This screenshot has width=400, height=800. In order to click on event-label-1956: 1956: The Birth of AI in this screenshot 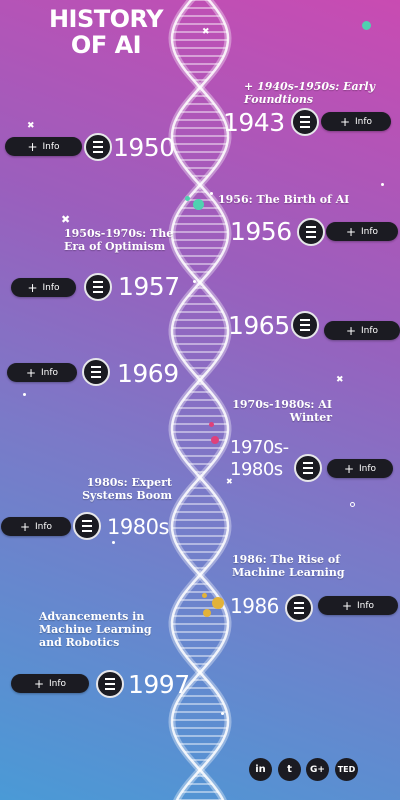, I will do `click(284, 199)`.